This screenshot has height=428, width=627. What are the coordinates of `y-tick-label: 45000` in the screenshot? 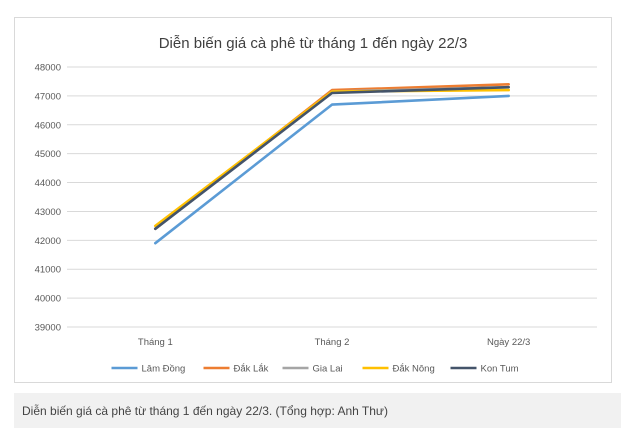 It's located at (48, 154).